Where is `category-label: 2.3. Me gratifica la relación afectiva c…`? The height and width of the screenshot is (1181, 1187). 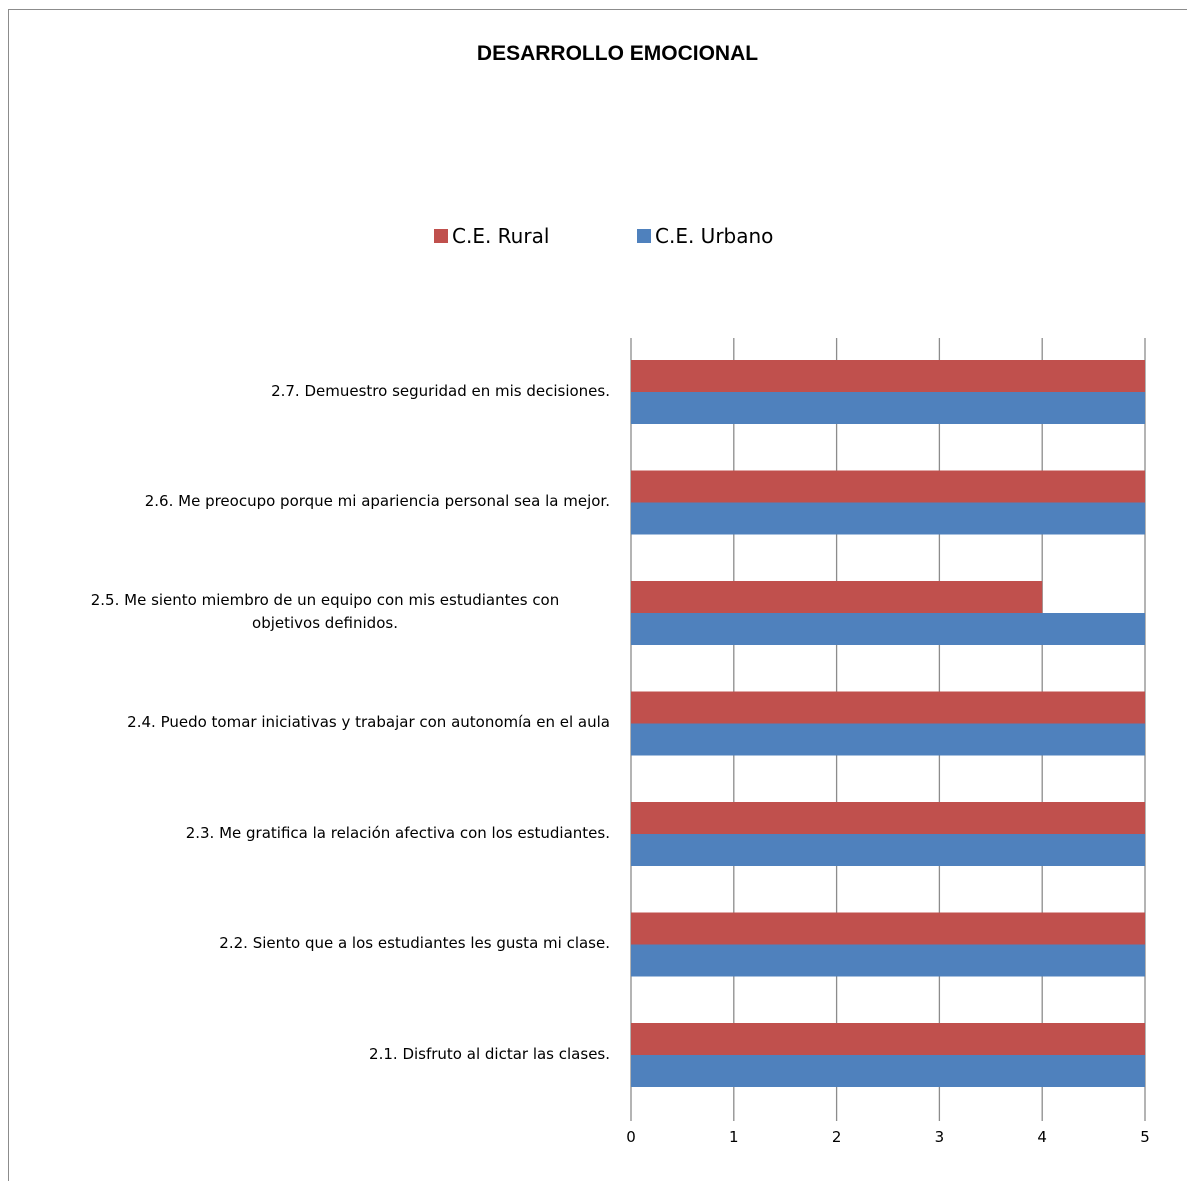 category-label: 2.3. Me gratifica la relación afectiva c… is located at coordinates (397, 832).